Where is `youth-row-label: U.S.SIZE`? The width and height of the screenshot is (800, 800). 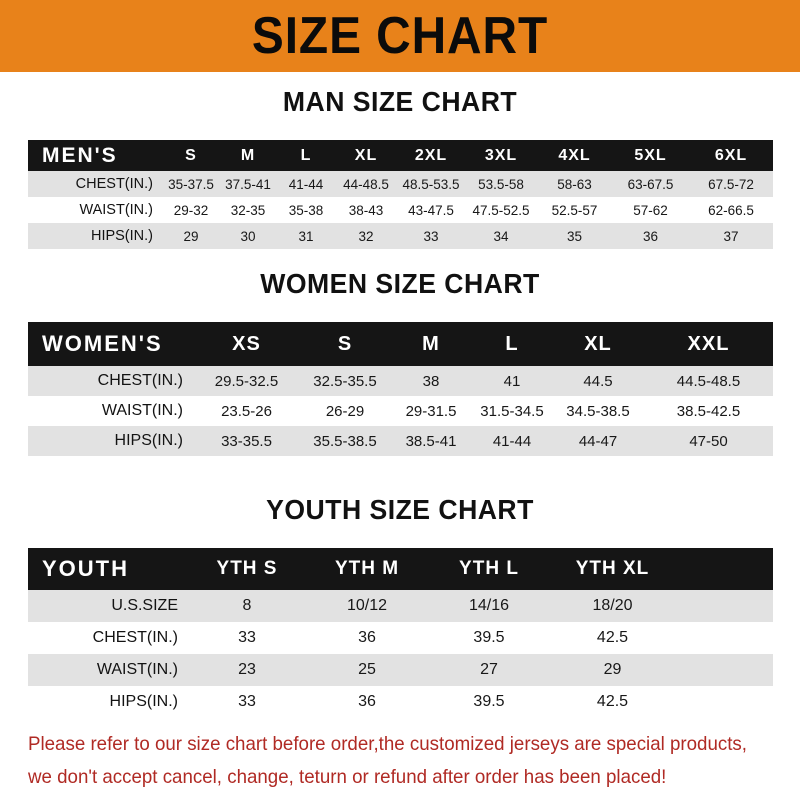 youth-row-label: U.S.SIZE is located at coordinates (144, 605).